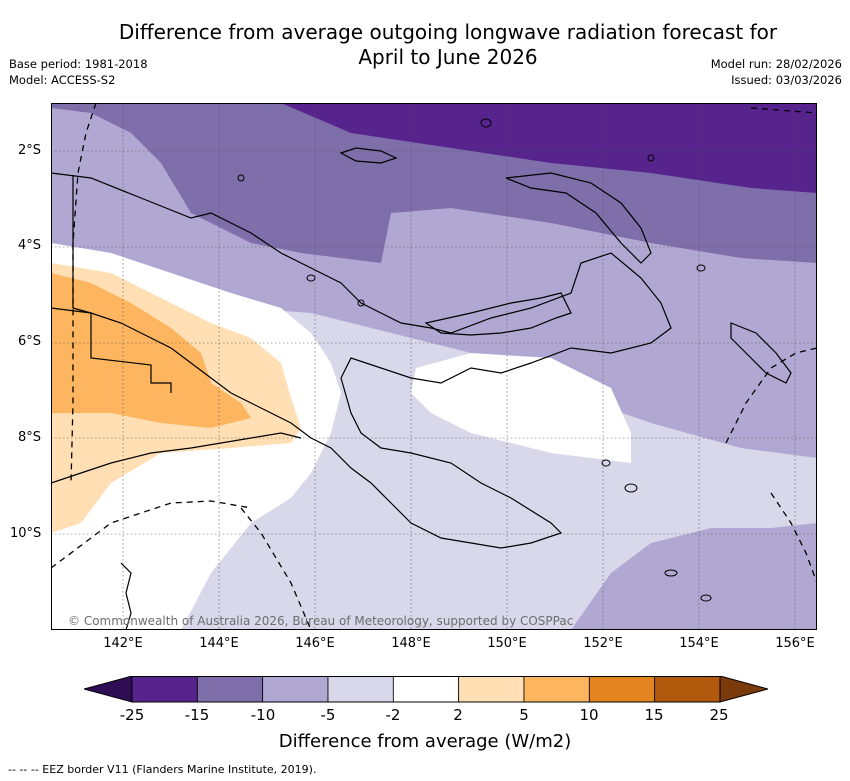 The width and height of the screenshot is (850, 781). Describe the element at coordinates (176, 458) in the screenshot. I see `southern-coast` at that location.